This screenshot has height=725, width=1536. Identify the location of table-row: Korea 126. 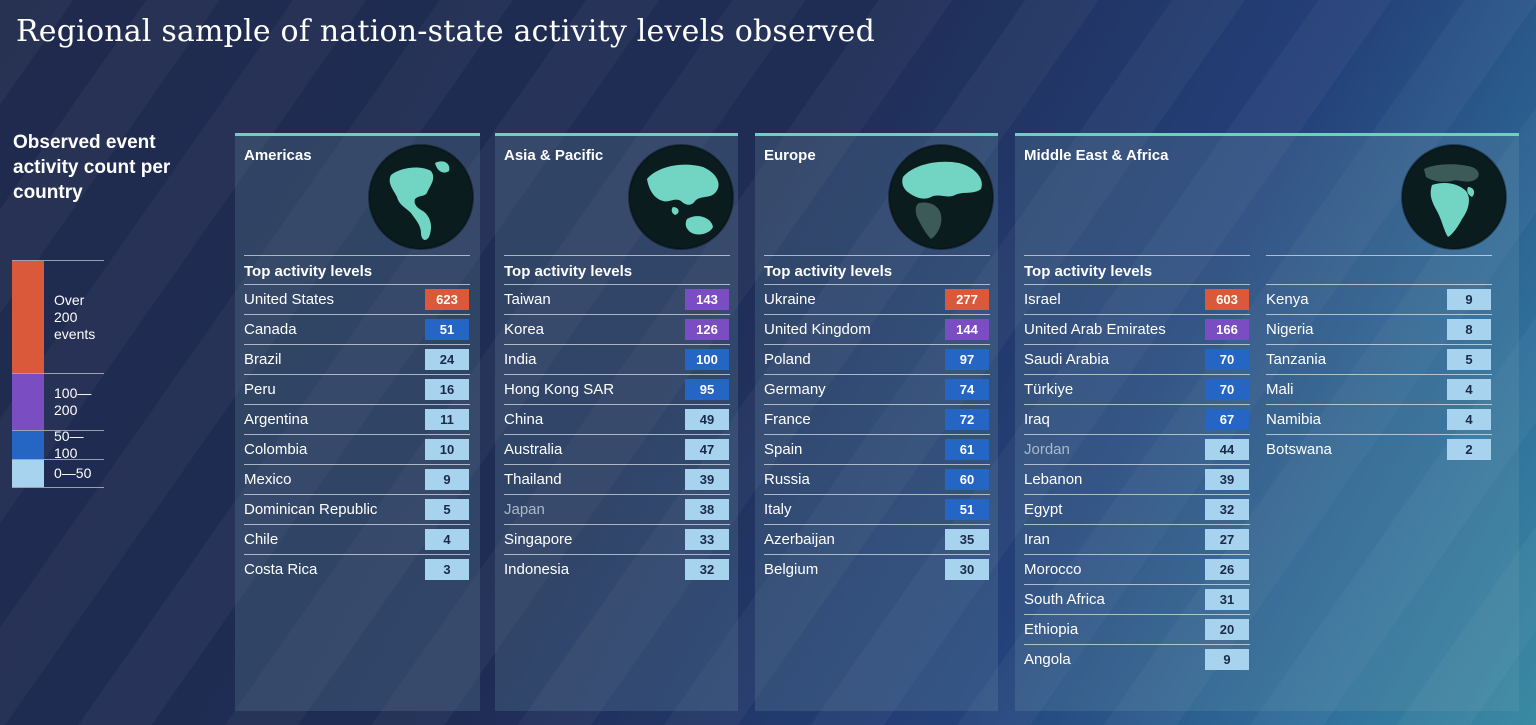
(617, 330).